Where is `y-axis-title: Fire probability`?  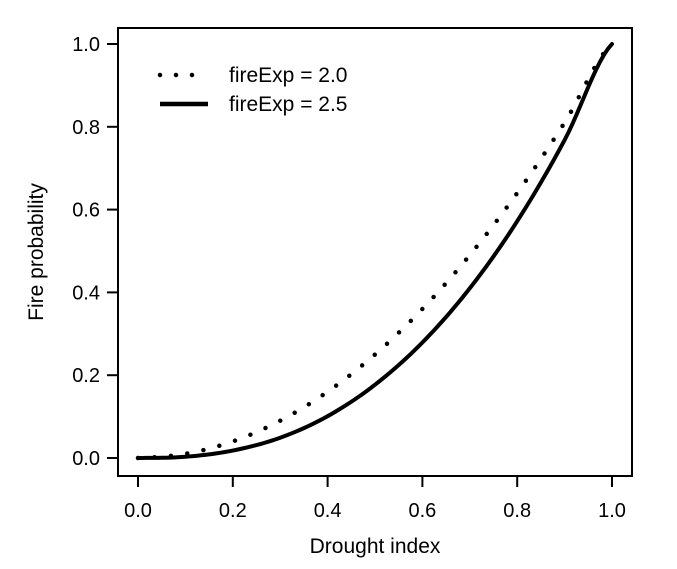 y-axis-title: Fire probability is located at coordinates (36, 252).